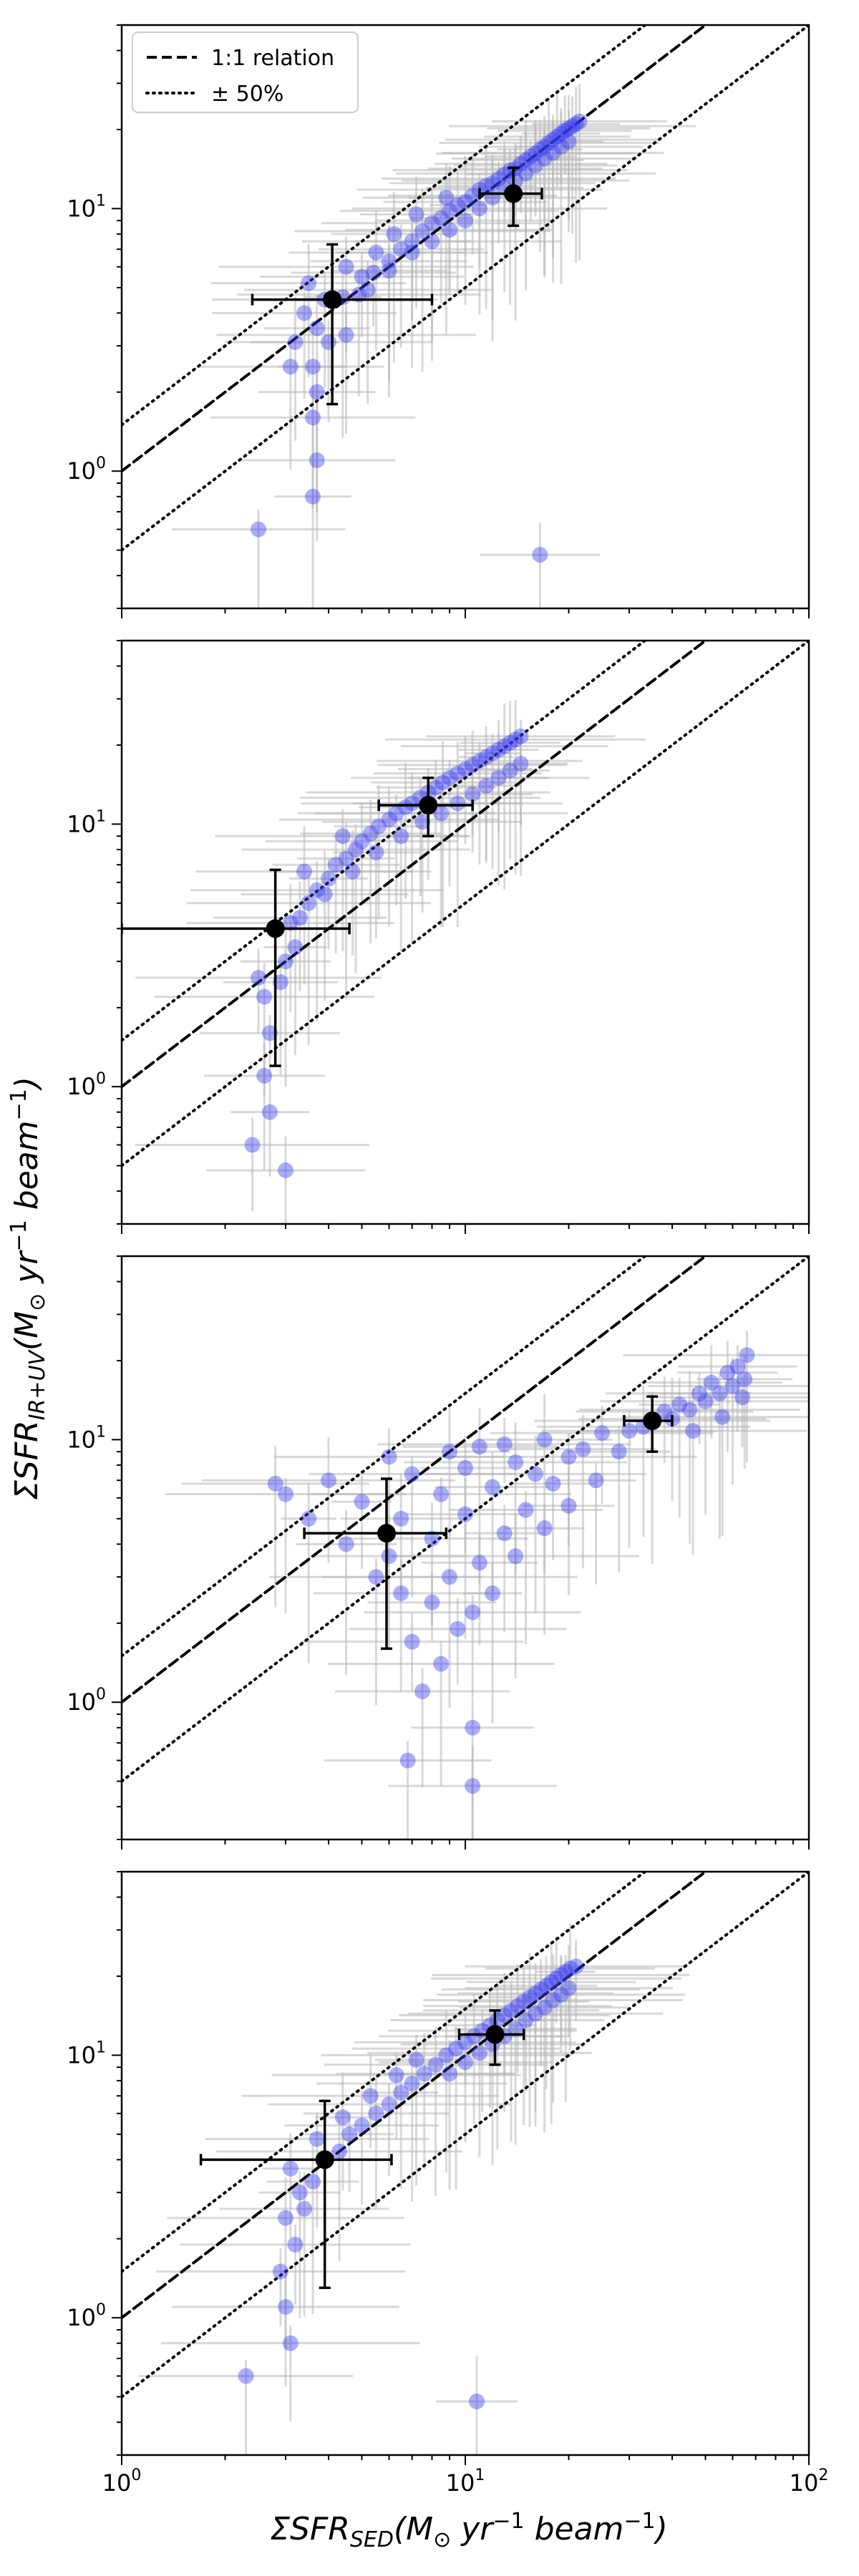  What do you see at coordinates (28, 1288) in the screenshot?
I see `y-axis-label: ΣSFRIR+UV(M⊙ yr−1 beam−1)` at bounding box center [28, 1288].